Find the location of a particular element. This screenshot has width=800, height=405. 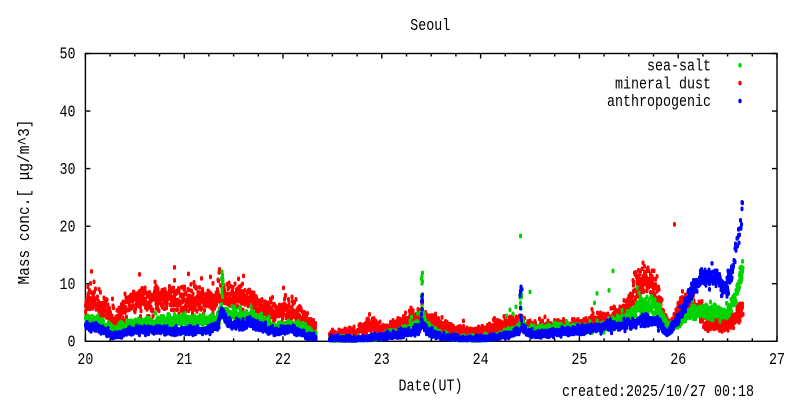

svg-text: 10 is located at coordinates (68, 285).